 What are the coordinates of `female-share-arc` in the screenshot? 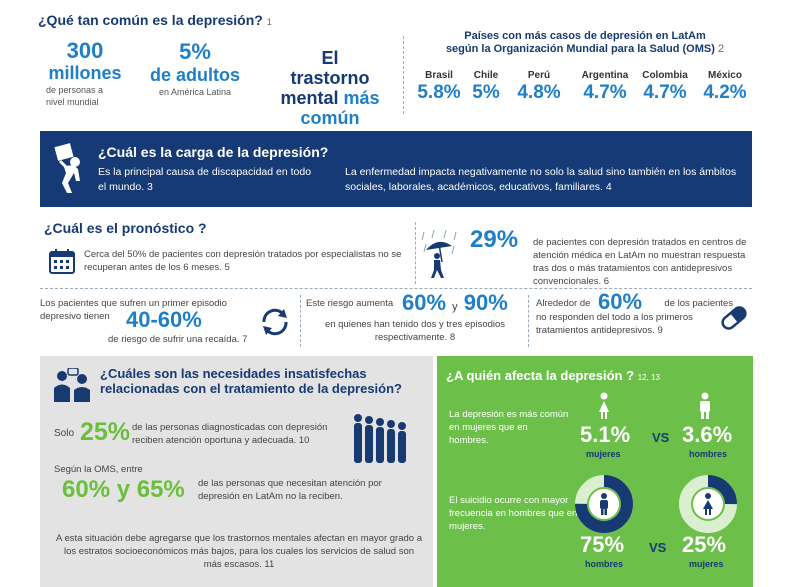 It's located at (708, 504).